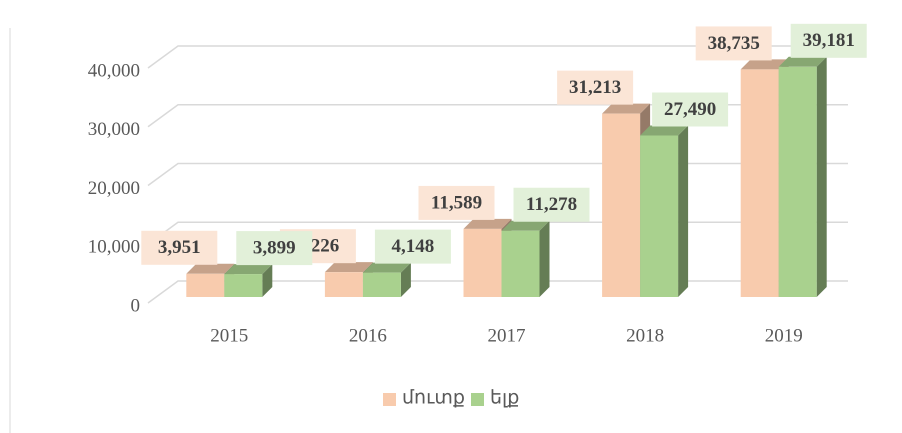 The width and height of the screenshot is (902, 433). Describe the element at coordinates (368, 335) in the screenshot. I see `x-tick-label: 2016` at that location.